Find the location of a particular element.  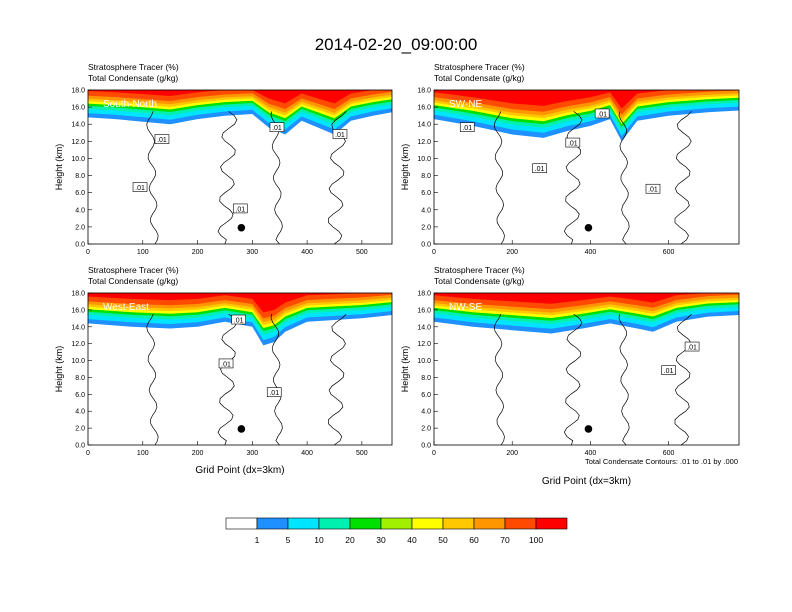

x-tick-label: 100 is located at coordinates (143, 252).